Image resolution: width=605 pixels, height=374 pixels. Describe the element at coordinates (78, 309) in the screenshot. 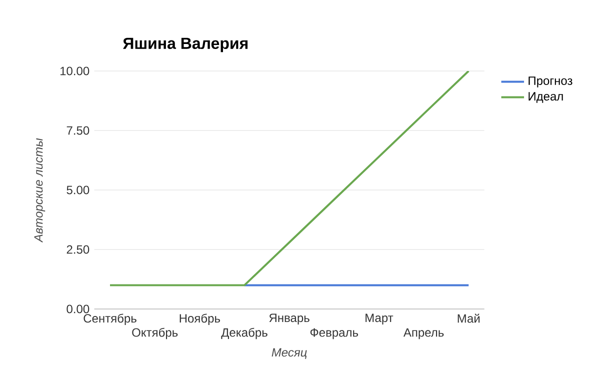

I see `y-tick-label: 0.00` at that location.